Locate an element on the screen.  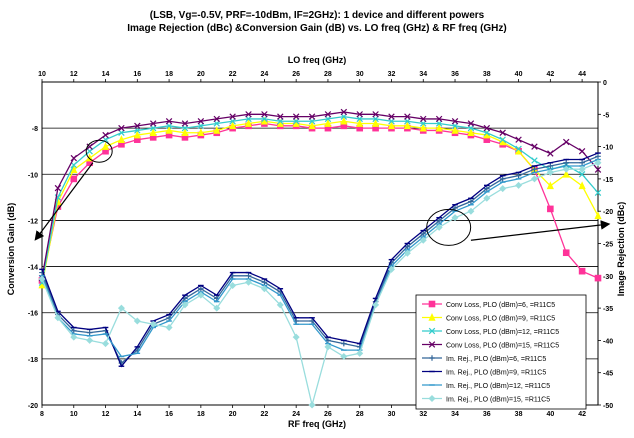
right-y-tick-label: 0 is located at coordinates (605, 83).